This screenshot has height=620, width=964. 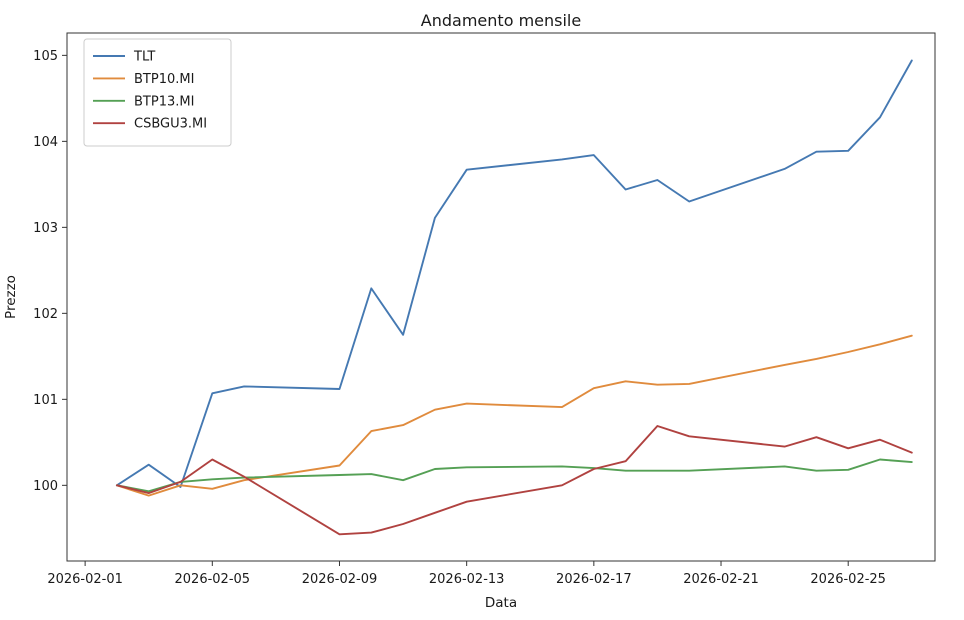 What do you see at coordinates (164, 79) in the screenshot?
I see `legend-label-BTP10.MI: BTP10.MI` at bounding box center [164, 79].